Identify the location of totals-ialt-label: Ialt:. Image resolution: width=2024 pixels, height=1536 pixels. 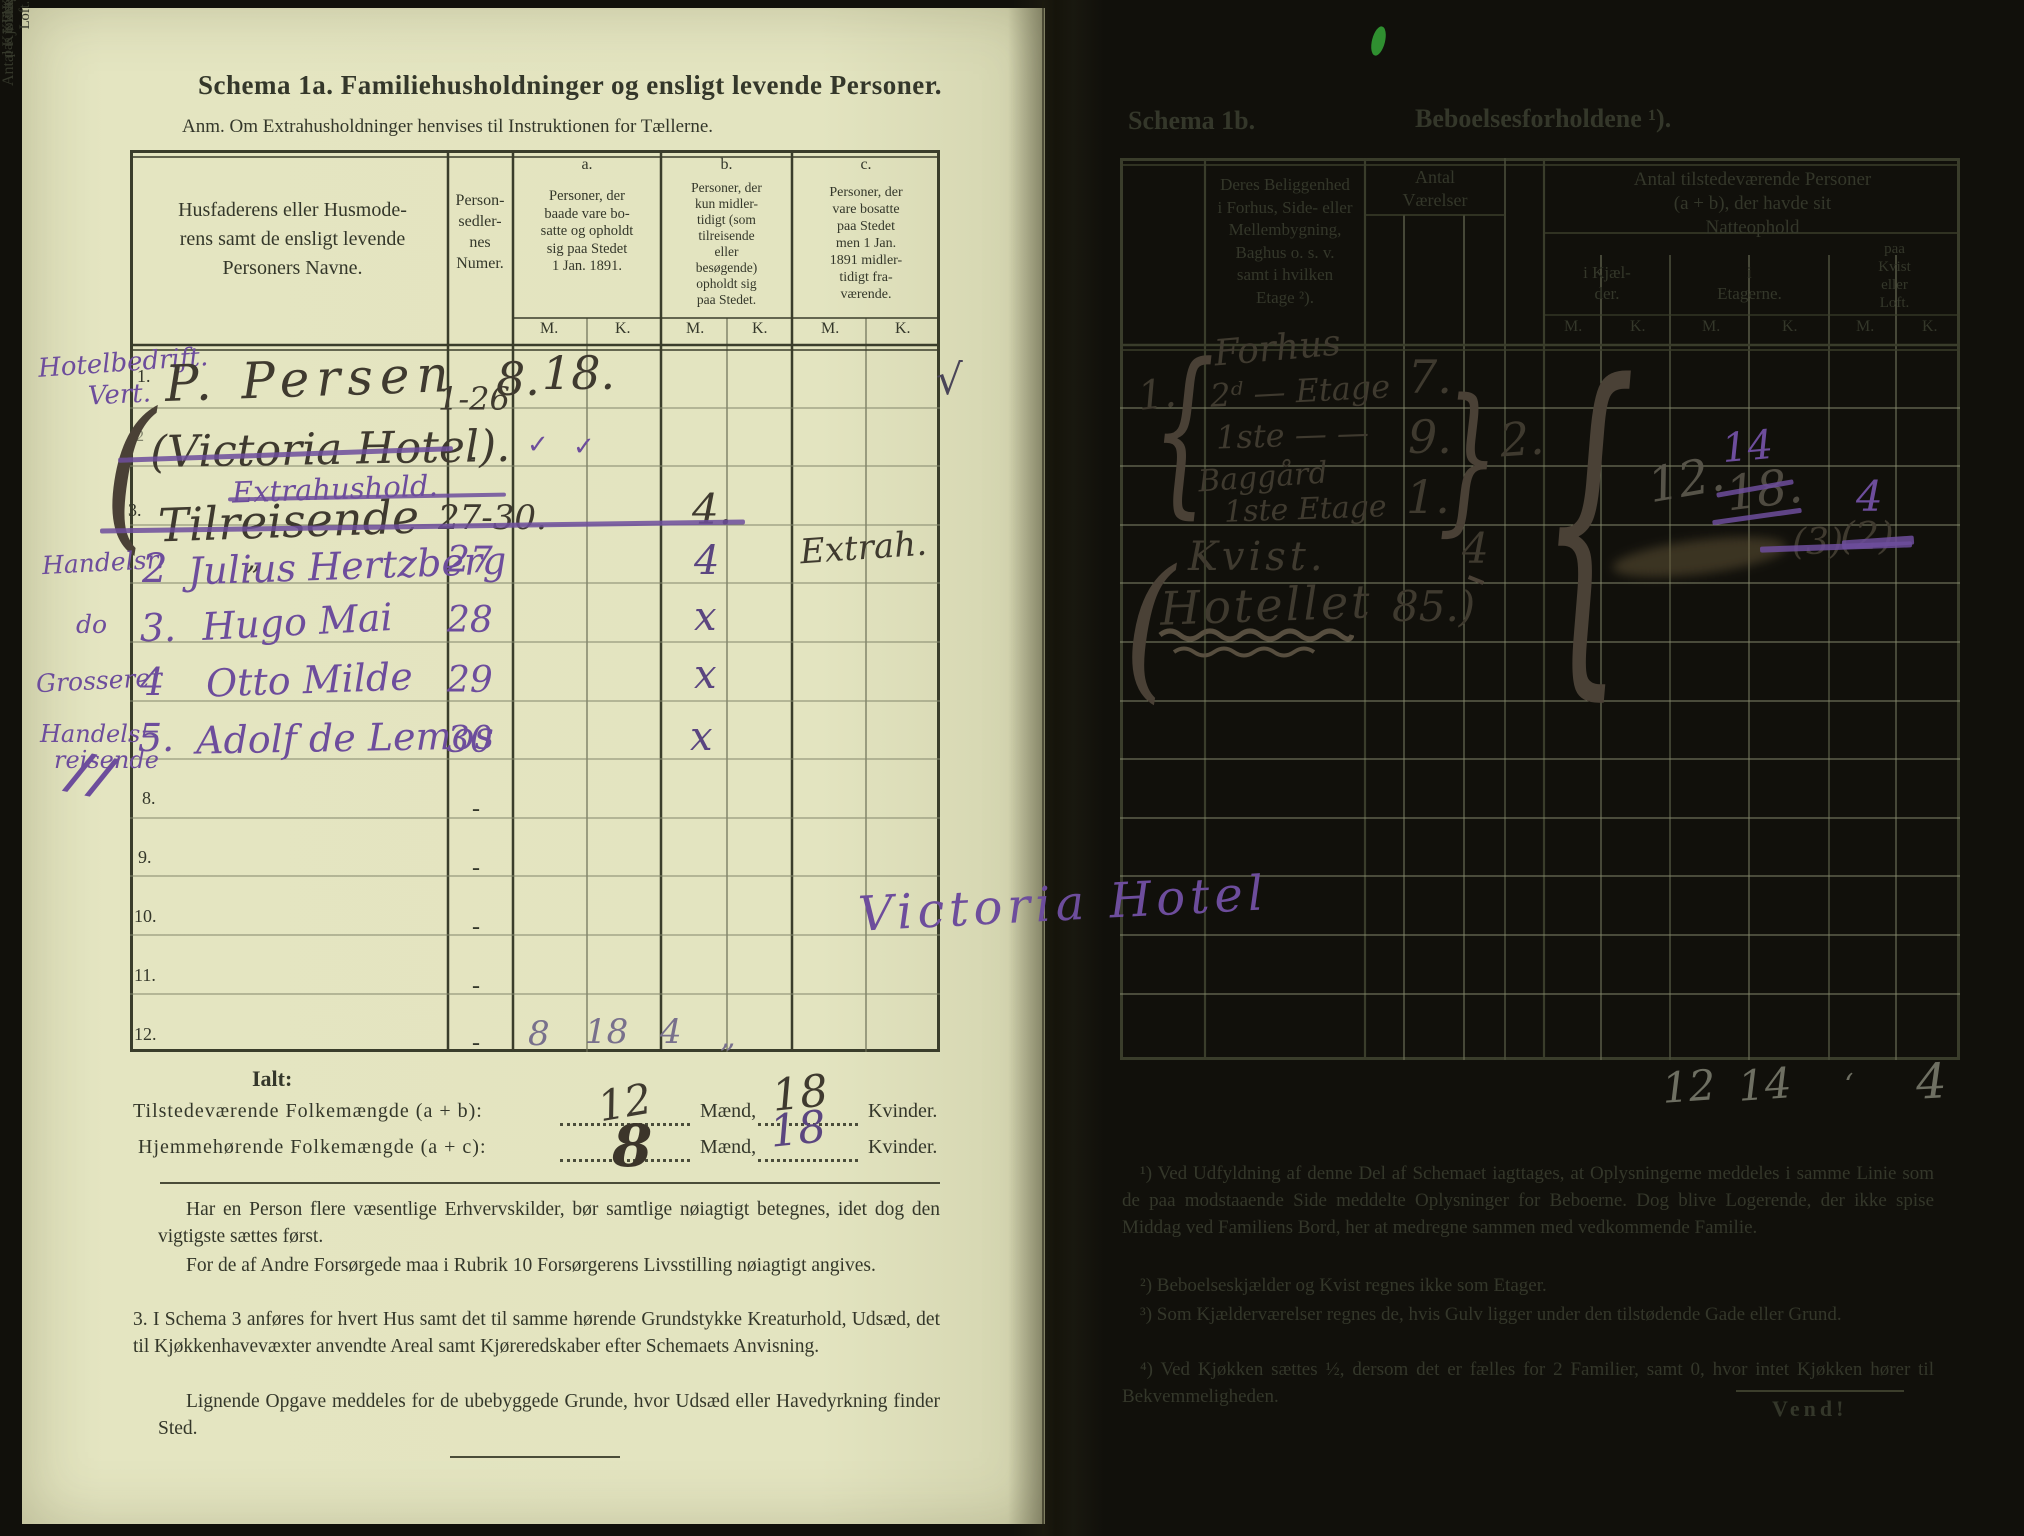
(272, 1078).